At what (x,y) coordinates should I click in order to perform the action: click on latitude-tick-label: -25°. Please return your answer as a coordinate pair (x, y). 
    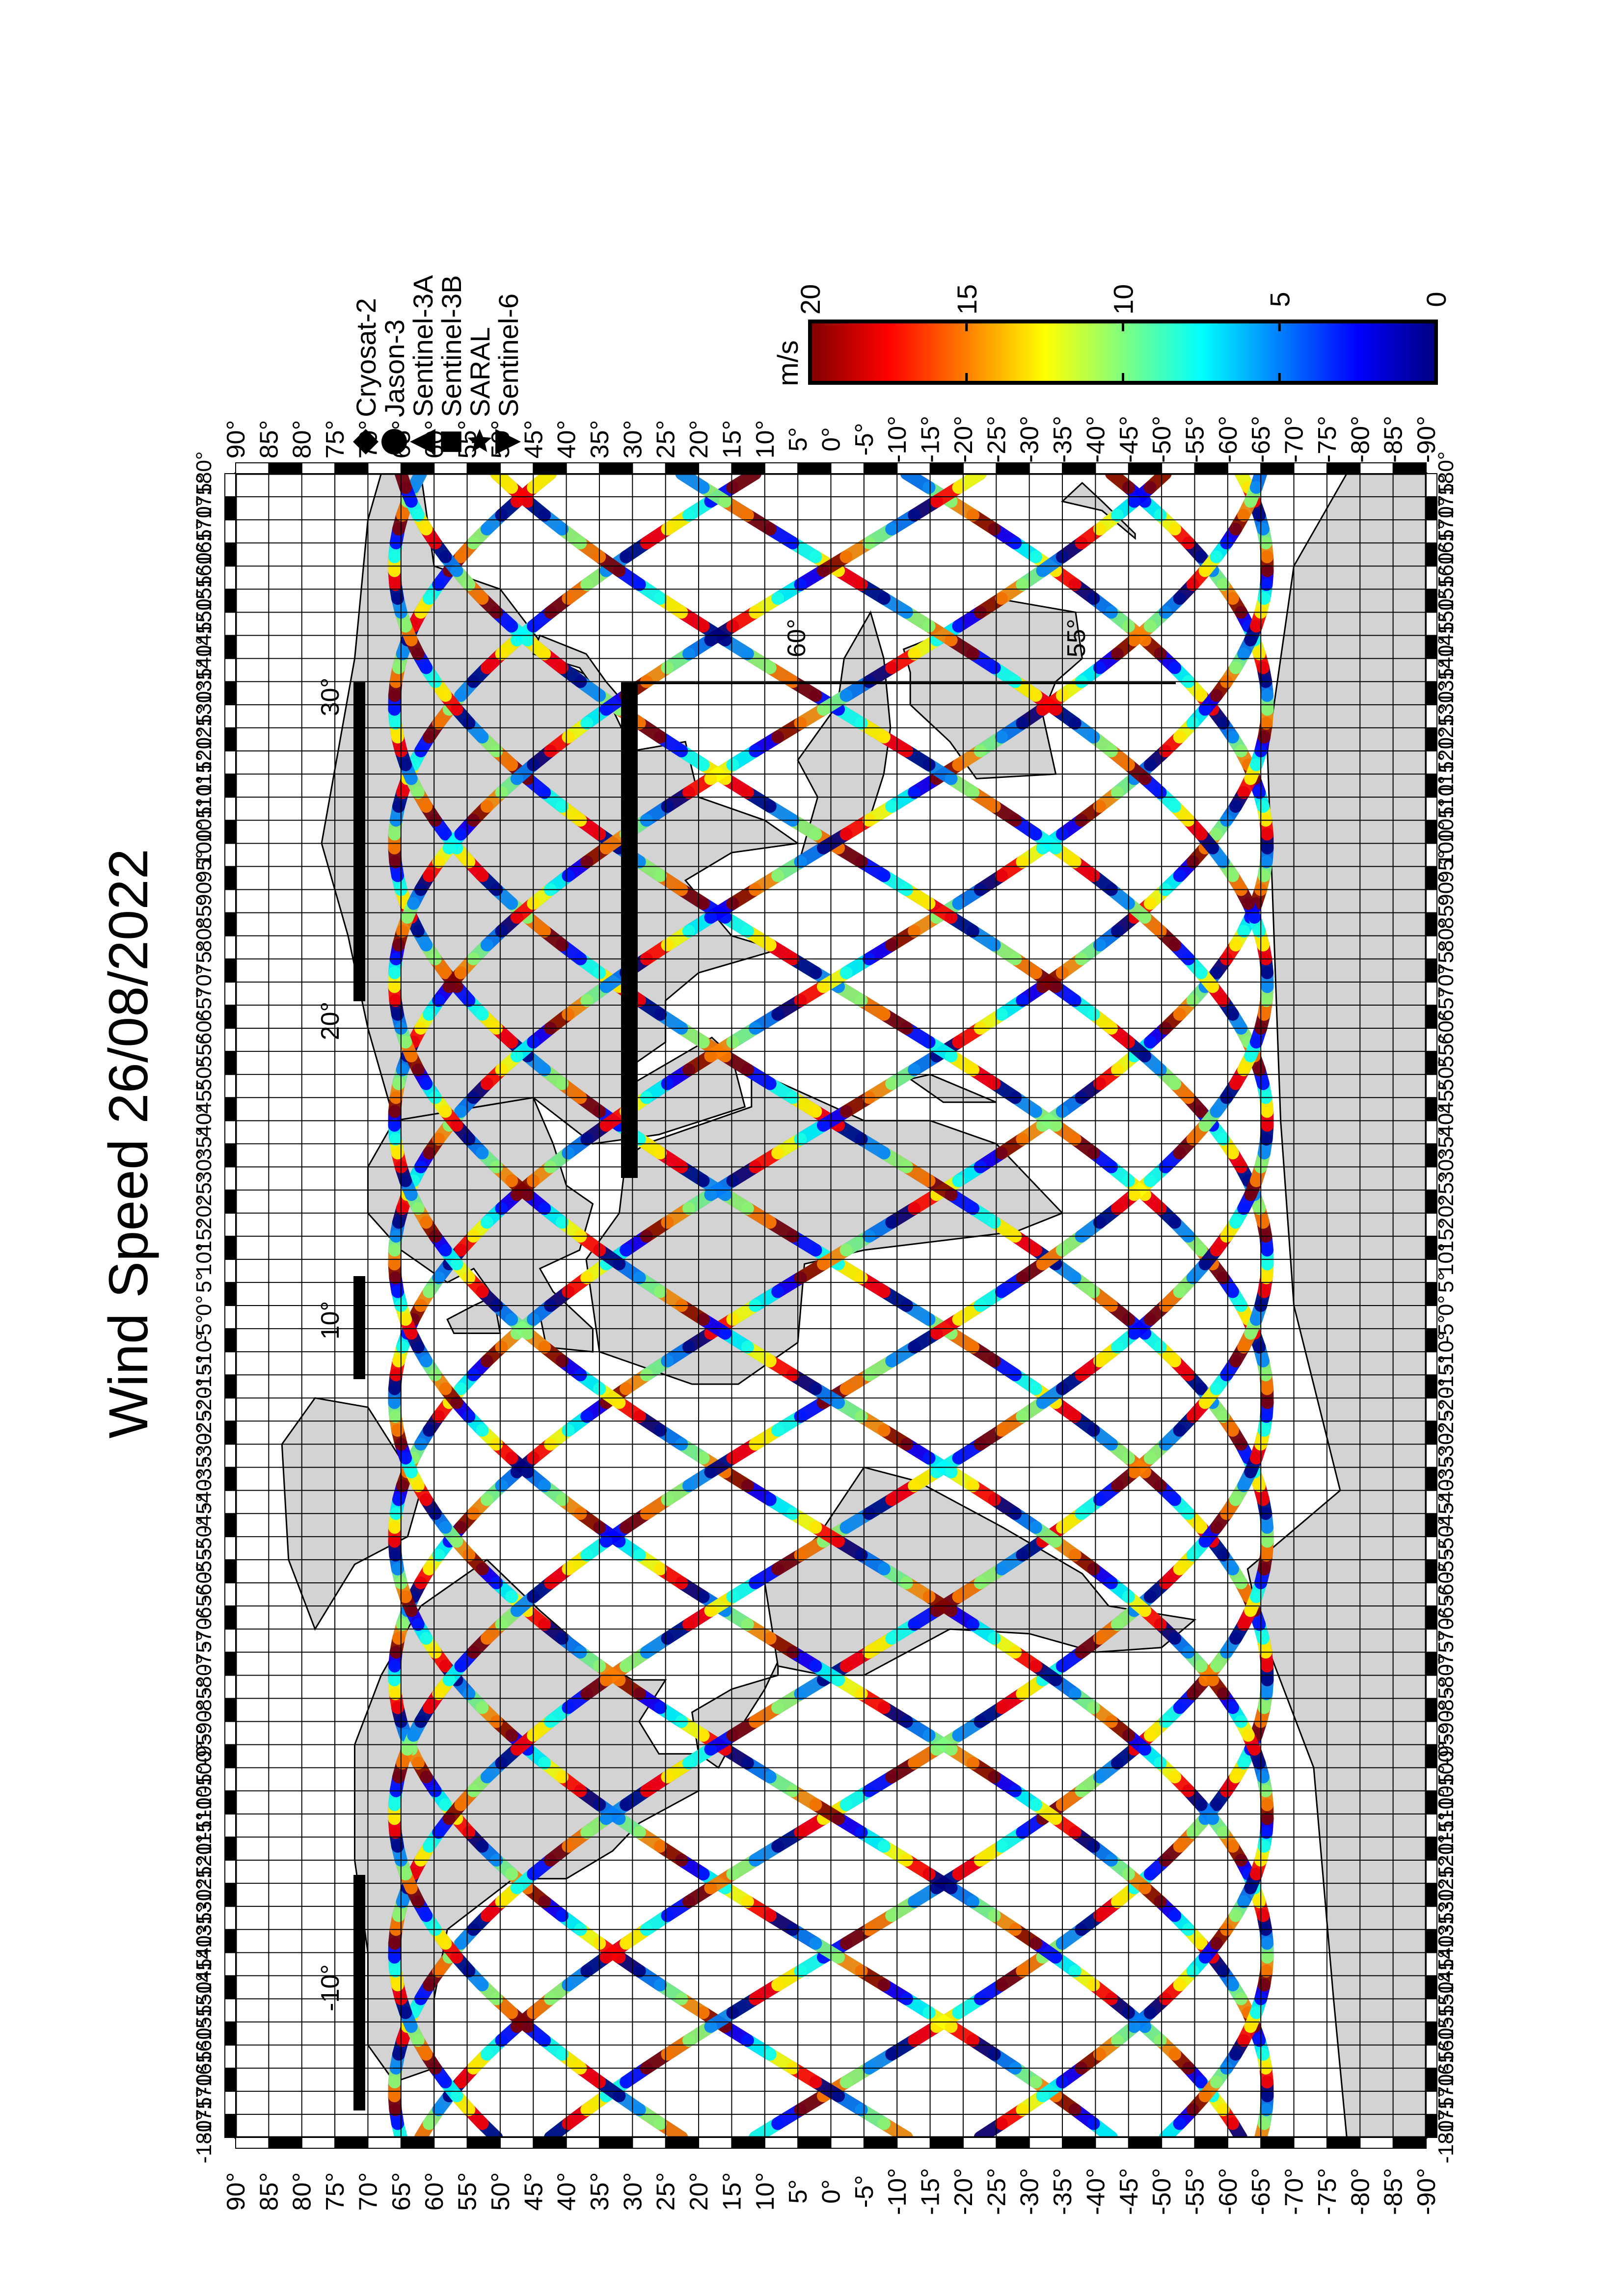
    Looking at the image, I should click on (996, 2191).